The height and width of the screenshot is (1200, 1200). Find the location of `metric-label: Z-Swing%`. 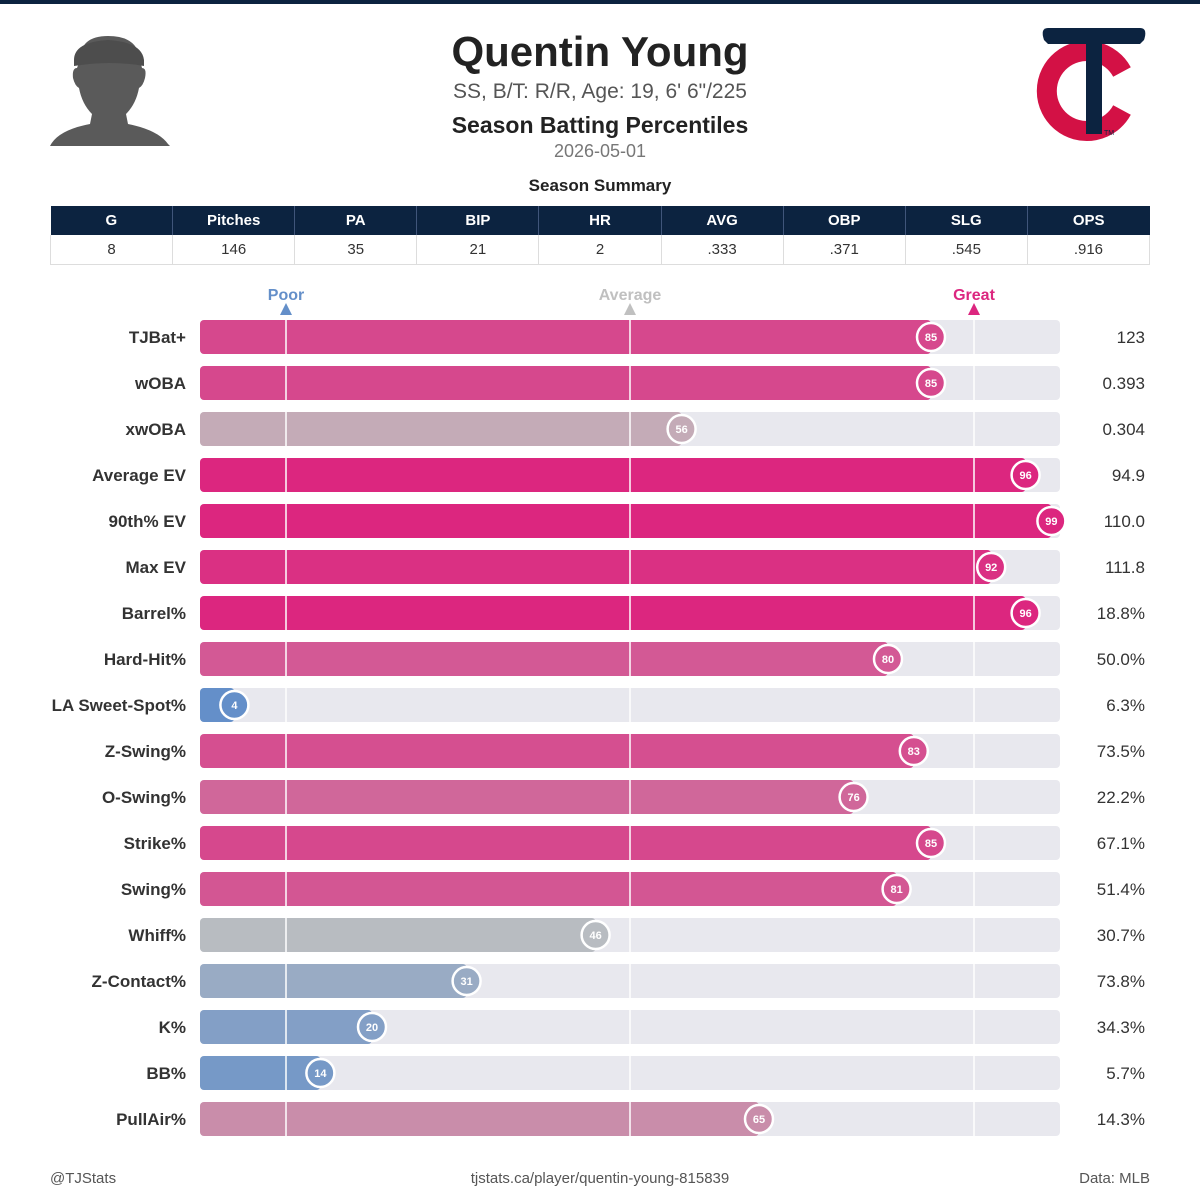

metric-label: Z-Swing% is located at coordinates (145, 751).